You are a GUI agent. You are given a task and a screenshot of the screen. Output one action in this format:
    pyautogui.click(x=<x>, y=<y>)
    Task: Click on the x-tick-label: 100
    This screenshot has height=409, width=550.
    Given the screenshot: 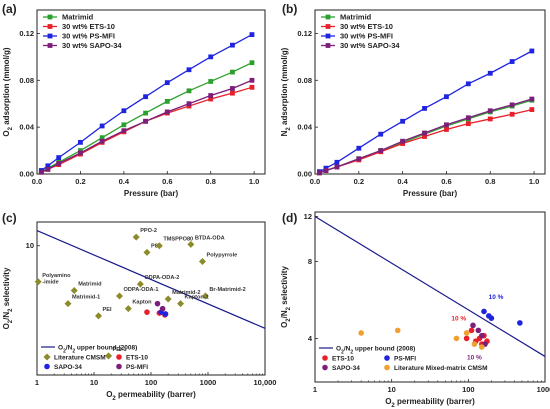 What is the action you would take?
    pyautogui.click(x=151, y=382)
    